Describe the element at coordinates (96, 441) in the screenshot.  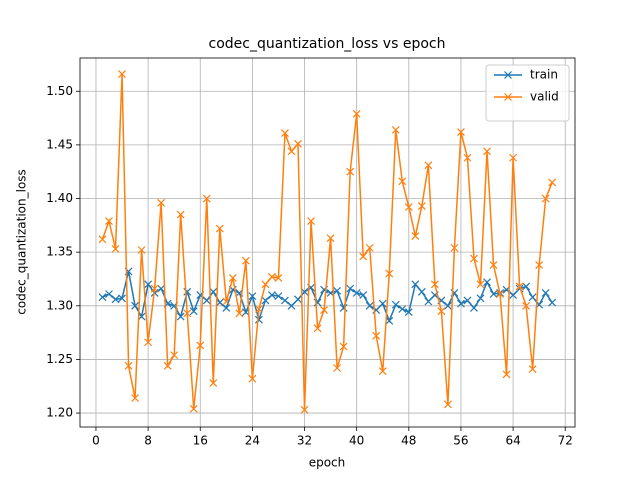
I see `x-tick-label: 0` at that location.